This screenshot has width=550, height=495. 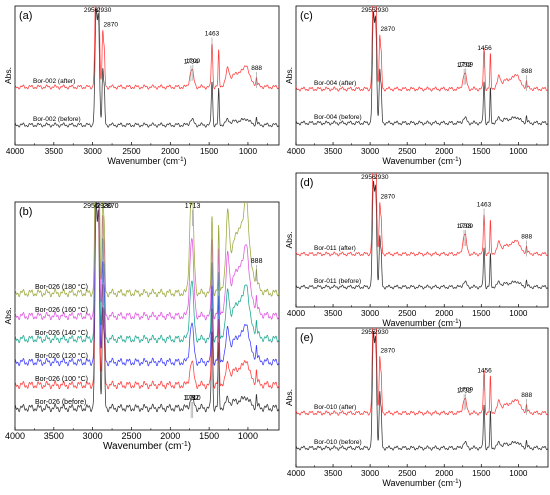 I want to click on peak-label: 1456, so click(x=484, y=48).